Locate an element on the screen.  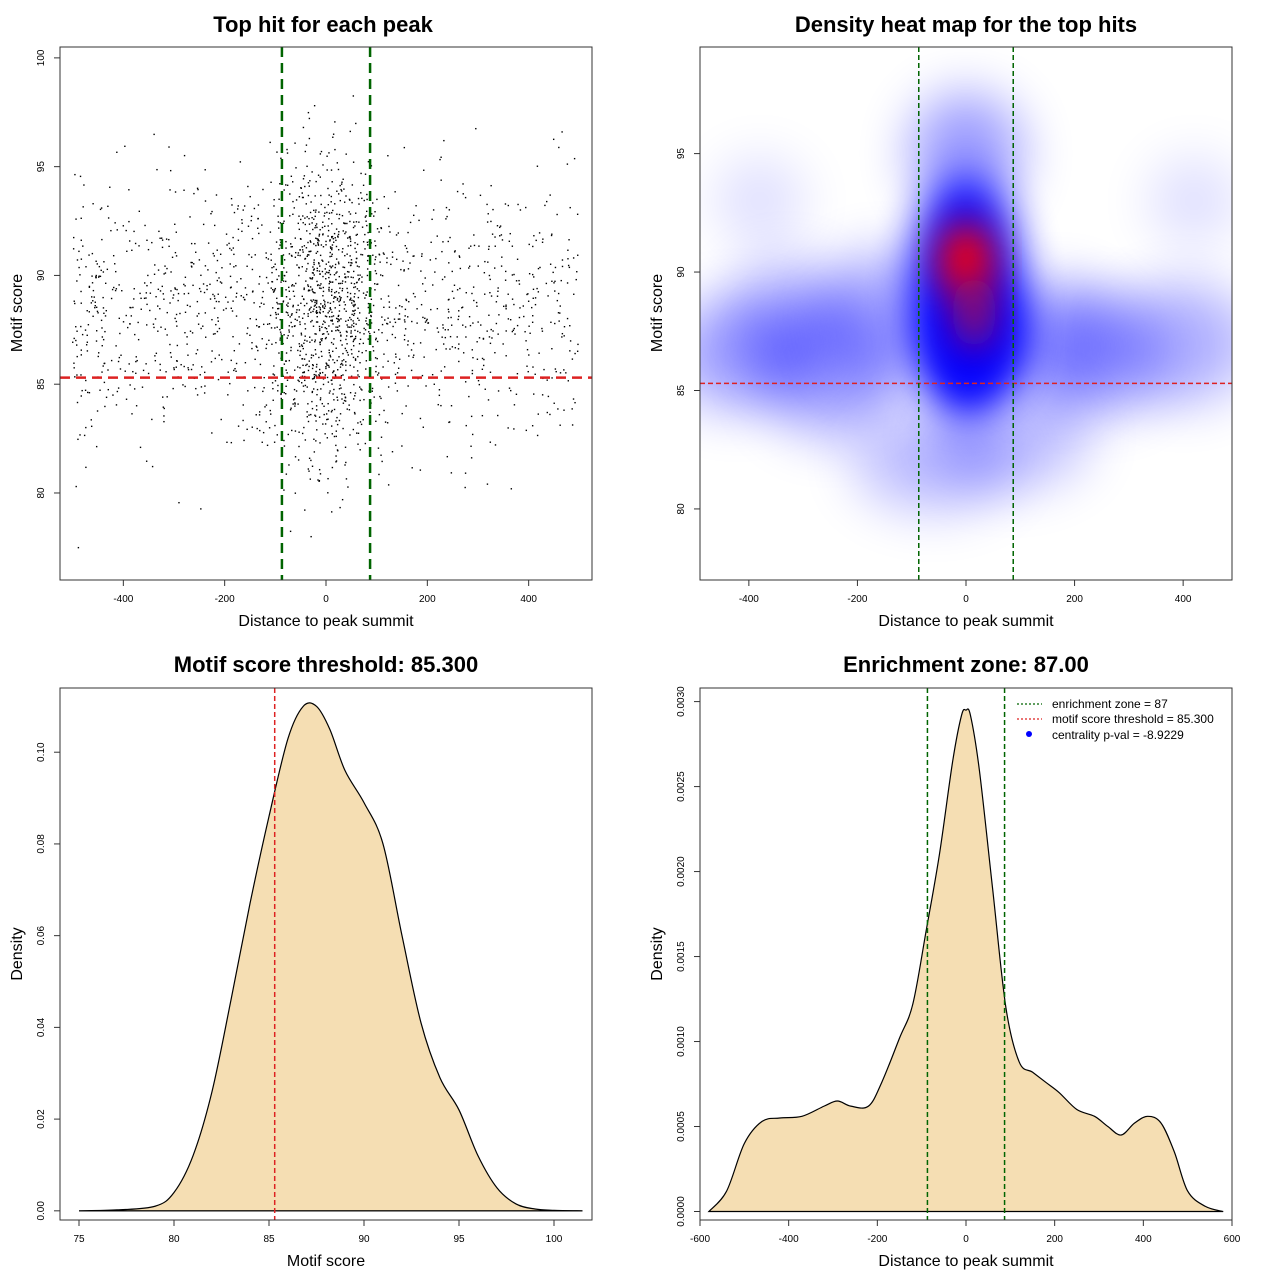
y-tick-label: 95 is located at coordinates (681, 154).